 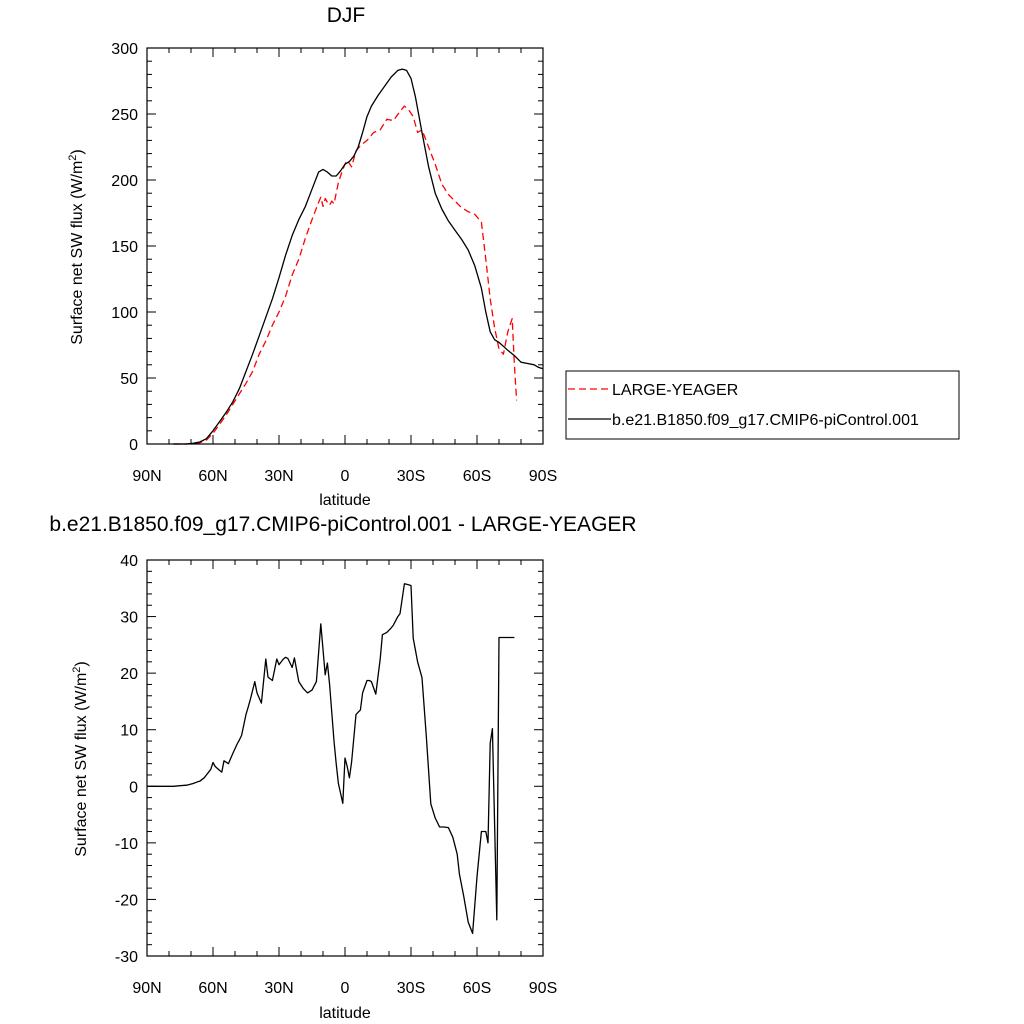 I want to click on series-line-large-yeager, so click(x=345, y=275).